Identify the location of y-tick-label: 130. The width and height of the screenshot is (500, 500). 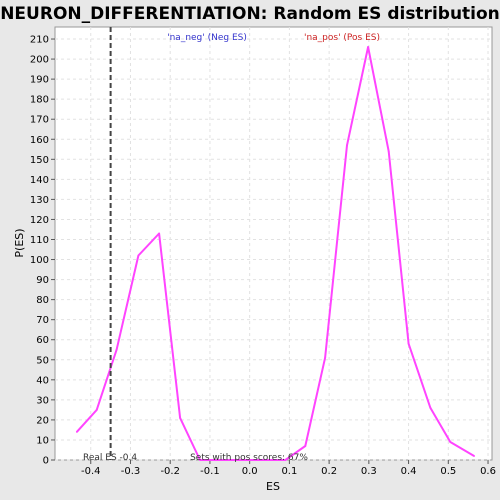
(39, 200).